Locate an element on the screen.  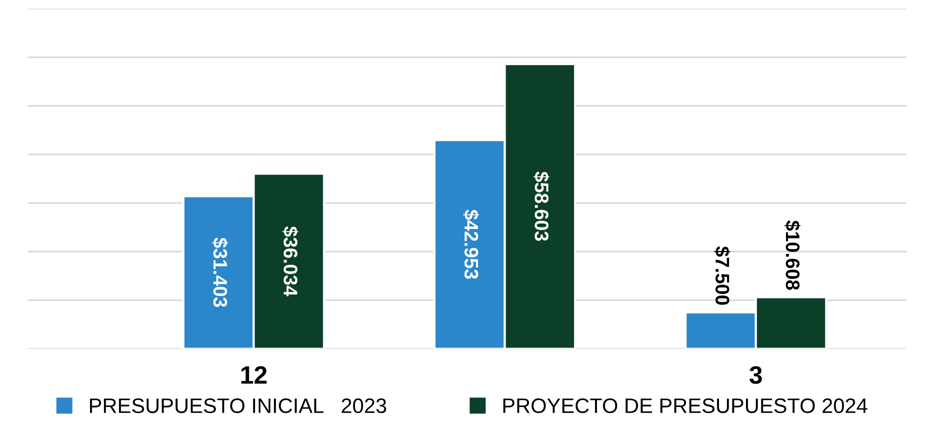
data-label: $7.500 is located at coordinates (722, 275).